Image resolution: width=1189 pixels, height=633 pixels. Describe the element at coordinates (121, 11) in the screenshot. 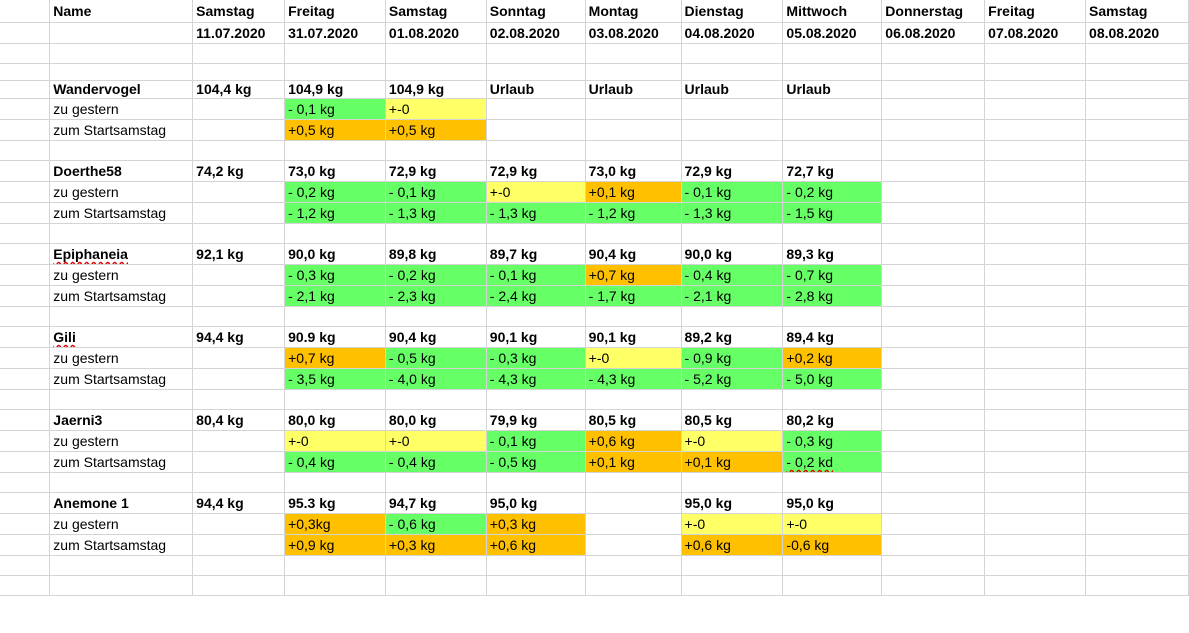

I see `header-name: Name` at that location.